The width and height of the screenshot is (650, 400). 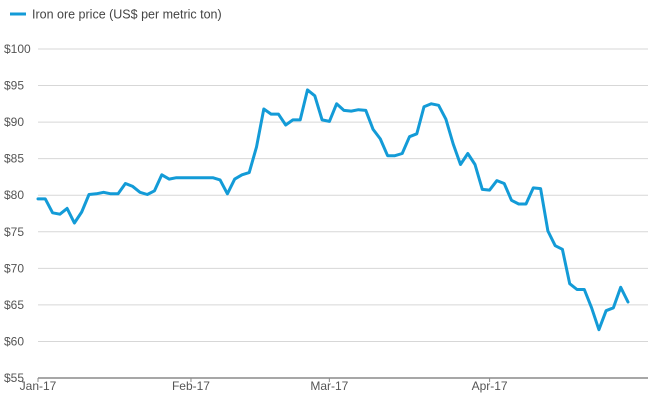 What do you see at coordinates (17, 49) in the screenshot?
I see `y-tick-label: $100` at bounding box center [17, 49].